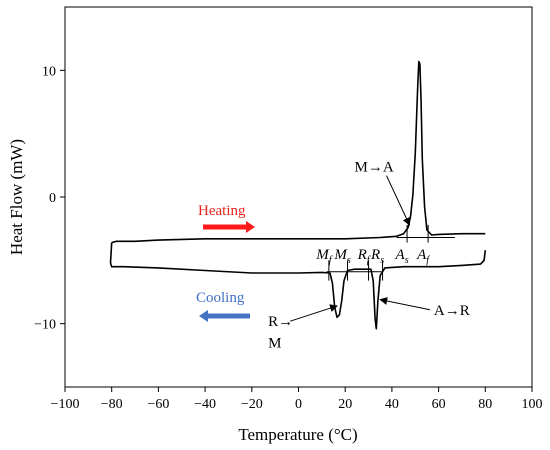 The width and height of the screenshot is (550, 450). What do you see at coordinates (377, 256) in the screenshot?
I see `transition-label-Rs: Rs` at bounding box center [377, 256].